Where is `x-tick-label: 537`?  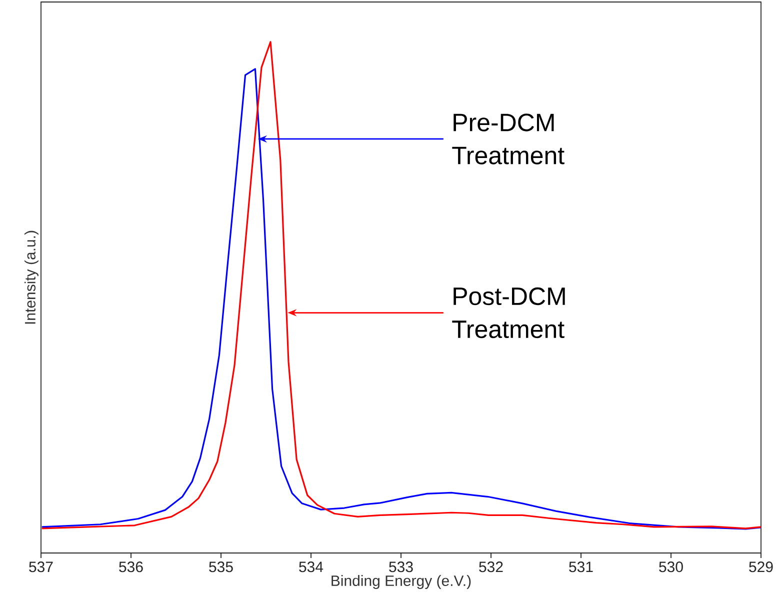 x-tick-label: 537 is located at coordinates (41, 567).